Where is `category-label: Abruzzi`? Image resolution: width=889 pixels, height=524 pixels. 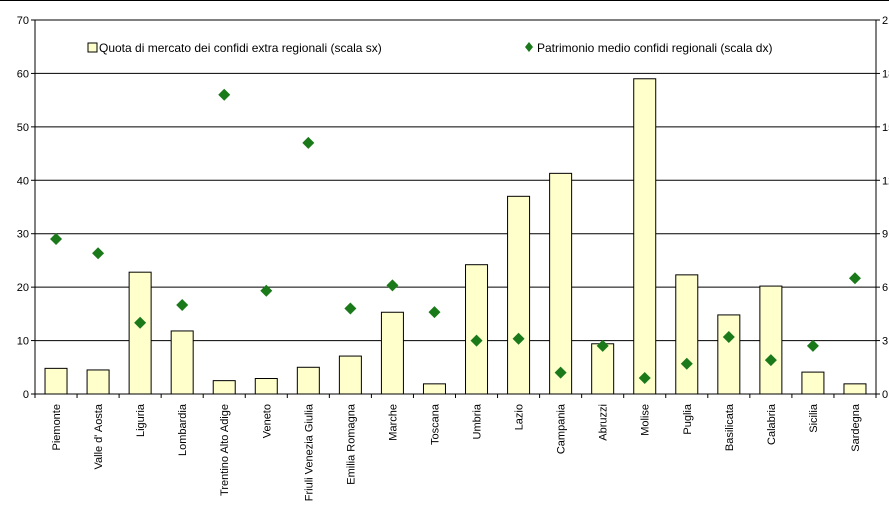
category-label: Abruzzi is located at coordinates (604, 422).